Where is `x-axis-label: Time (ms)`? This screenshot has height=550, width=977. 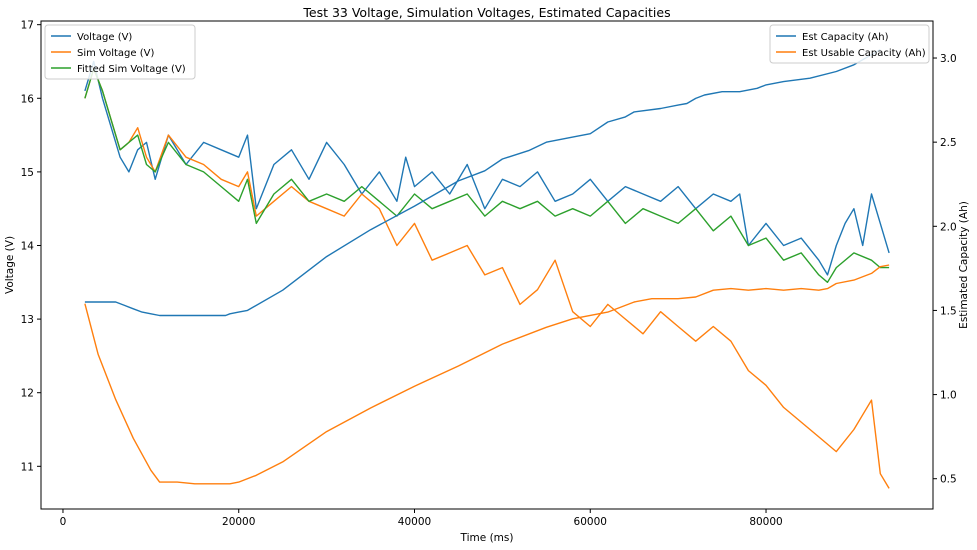
x-axis-label: Time (ms) is located at coordinates (487, 538).